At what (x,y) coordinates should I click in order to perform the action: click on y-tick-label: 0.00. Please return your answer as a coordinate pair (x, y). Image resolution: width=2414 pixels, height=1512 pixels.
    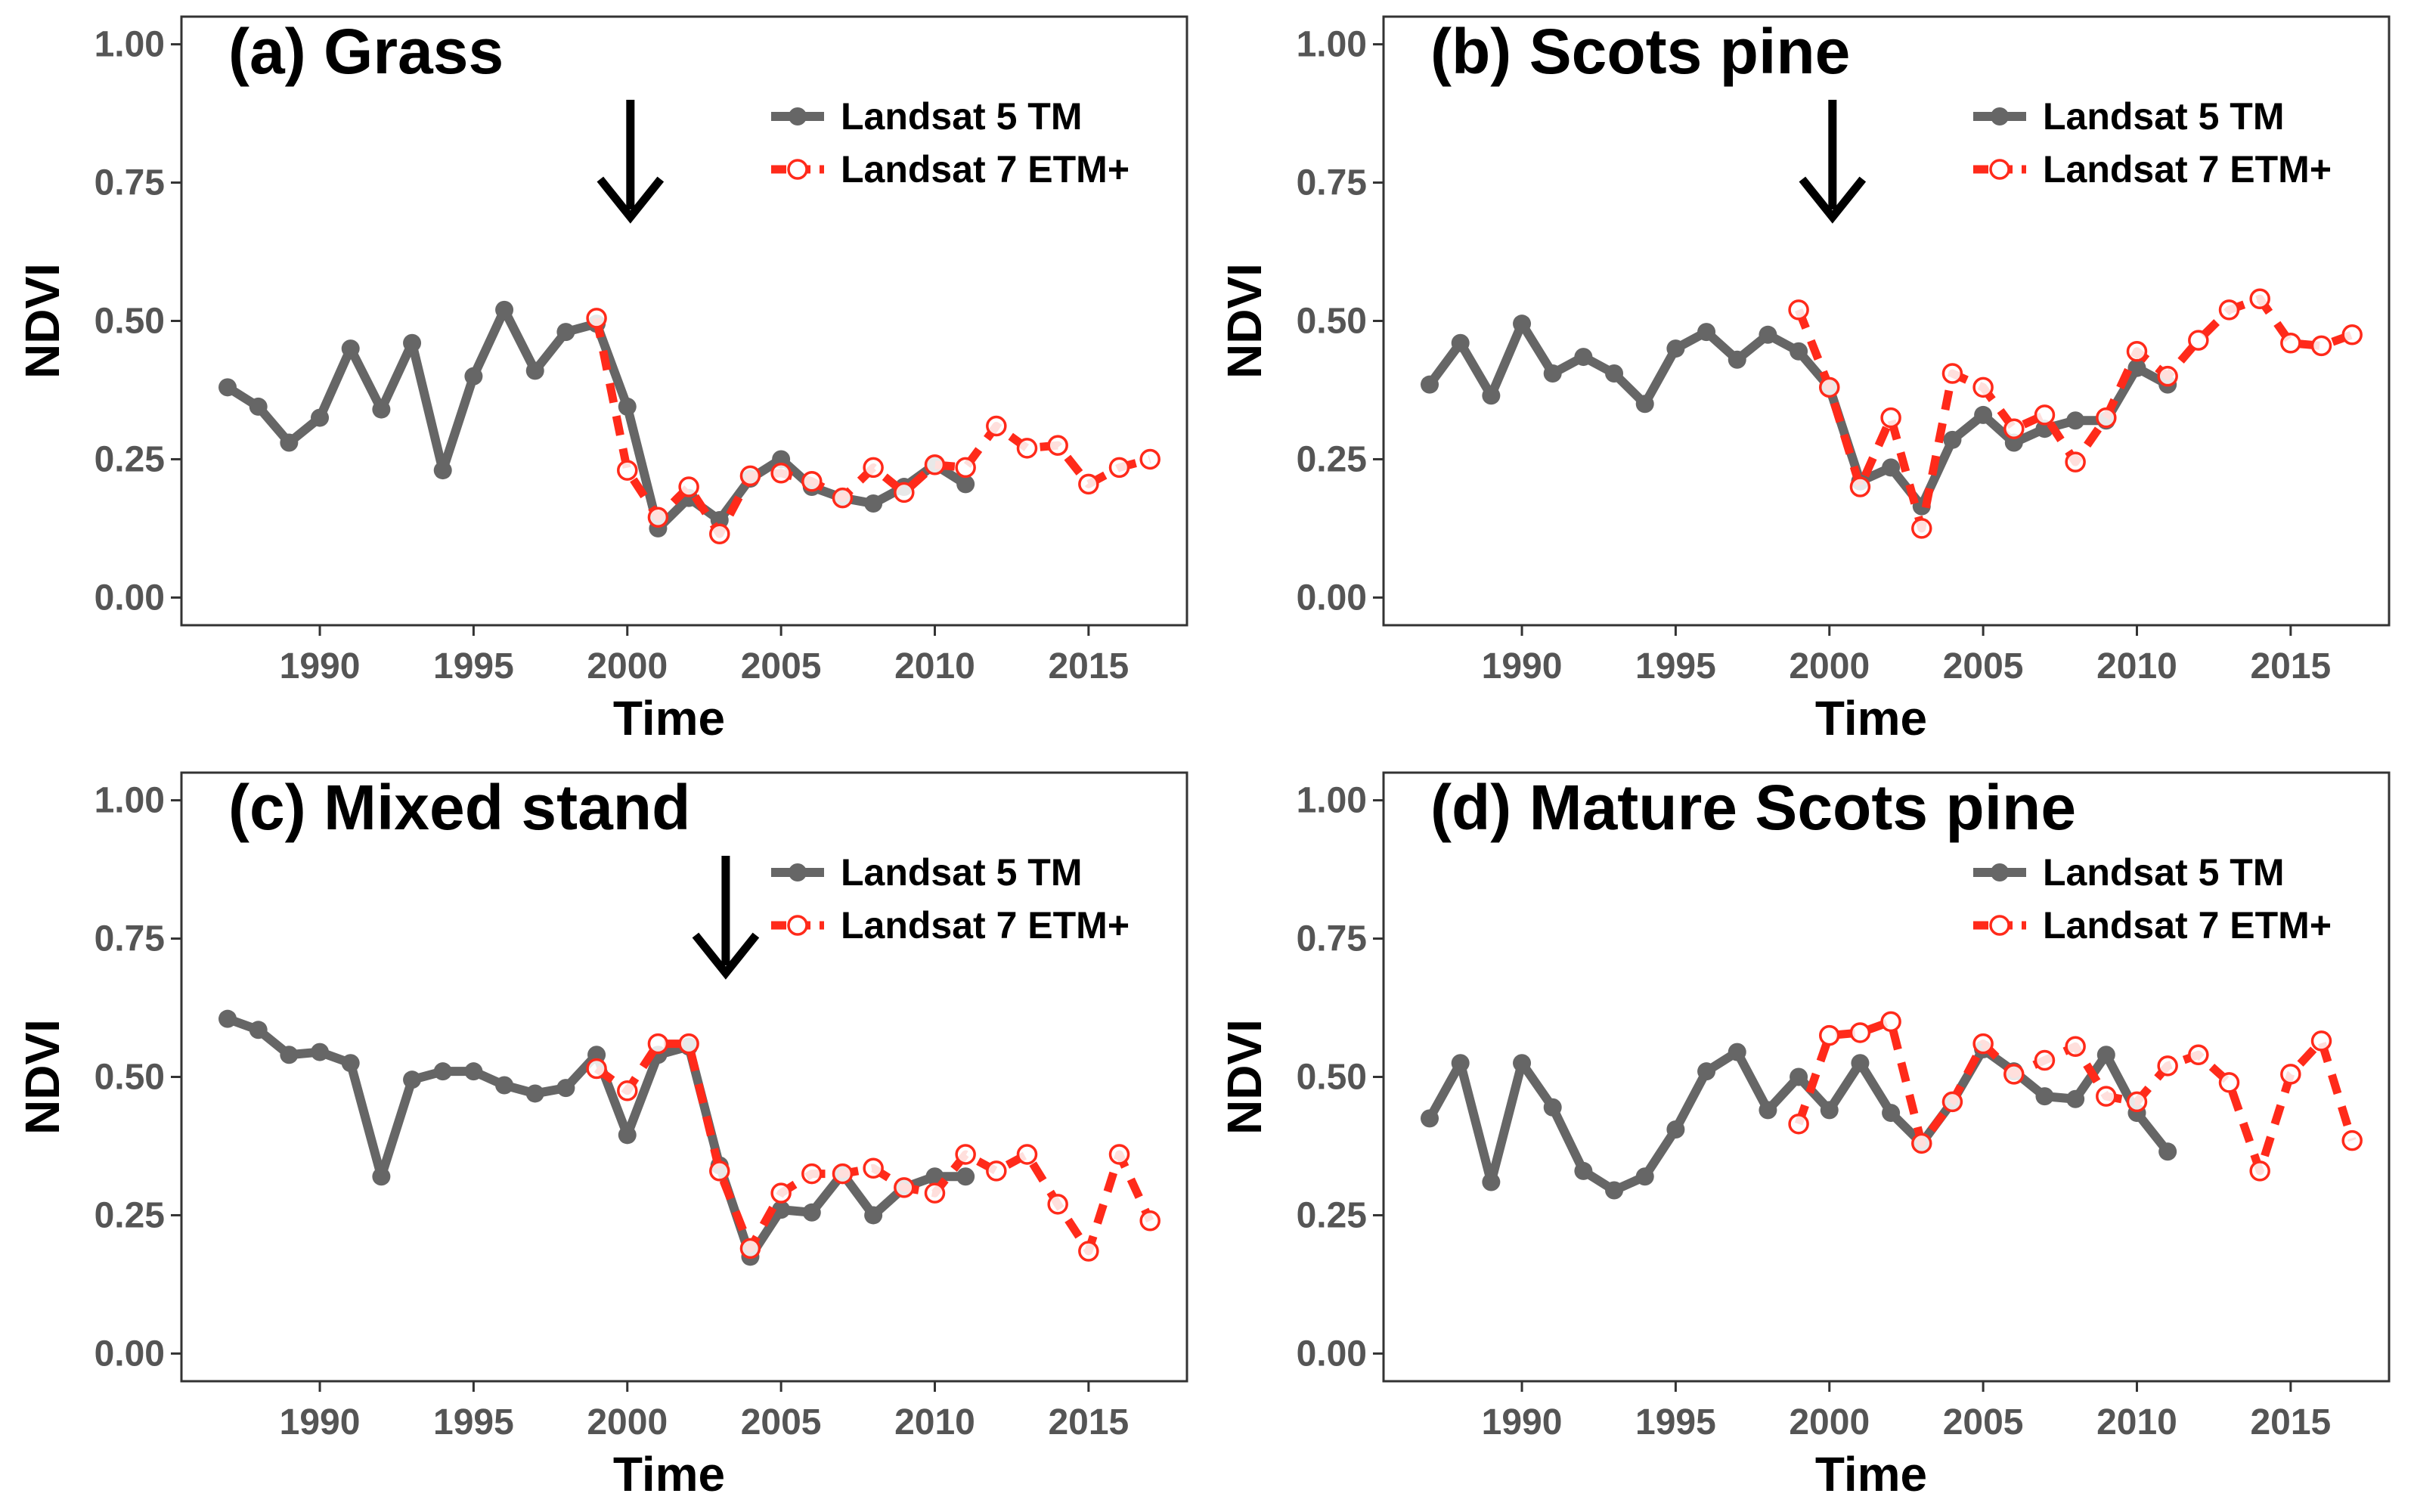
    Looking at the image, I should click on (130, 598).